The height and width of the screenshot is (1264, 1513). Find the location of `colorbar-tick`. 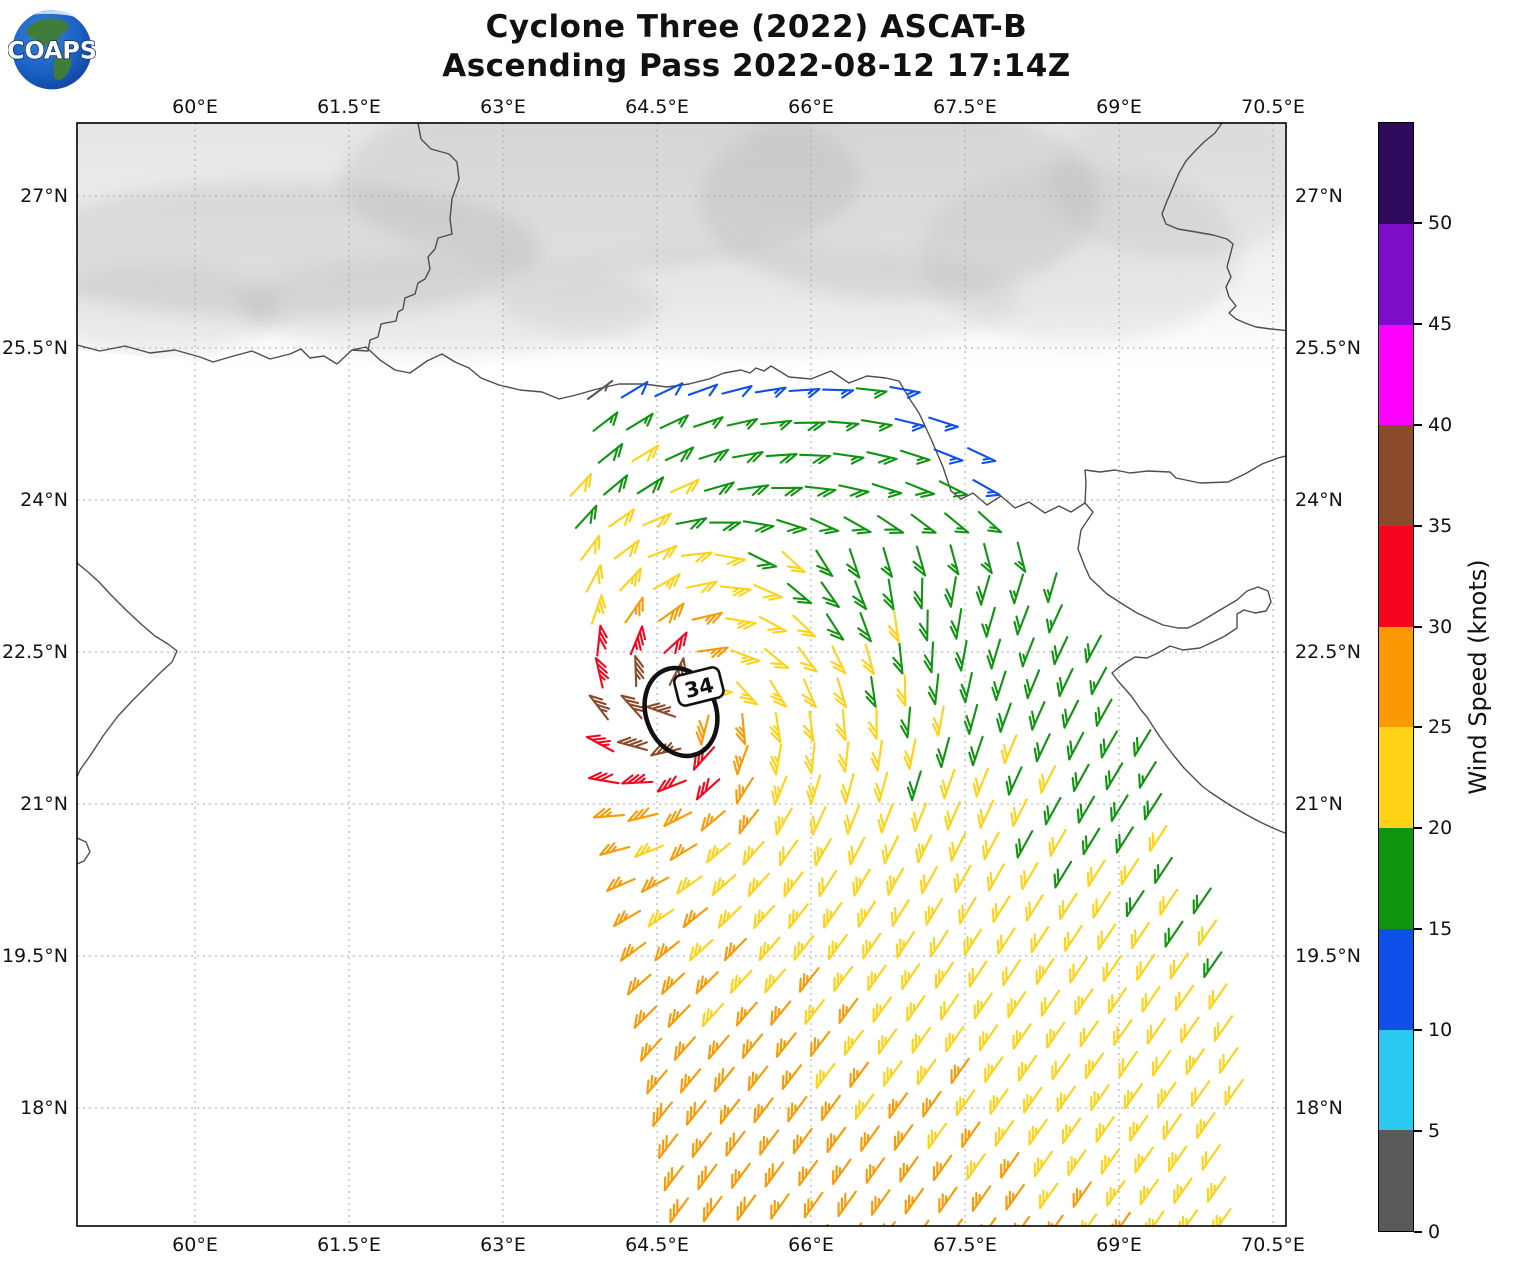

colorbar-tick is located at coordinates (1418, 929).